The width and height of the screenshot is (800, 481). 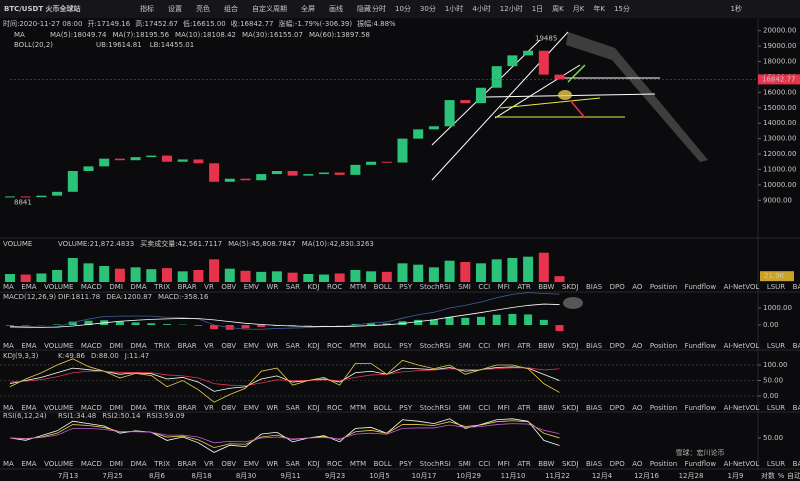 What do you see at coordinates (579, 9) in the screenshot?
I see `period-button: 月K` at bounding box center [579, 9].